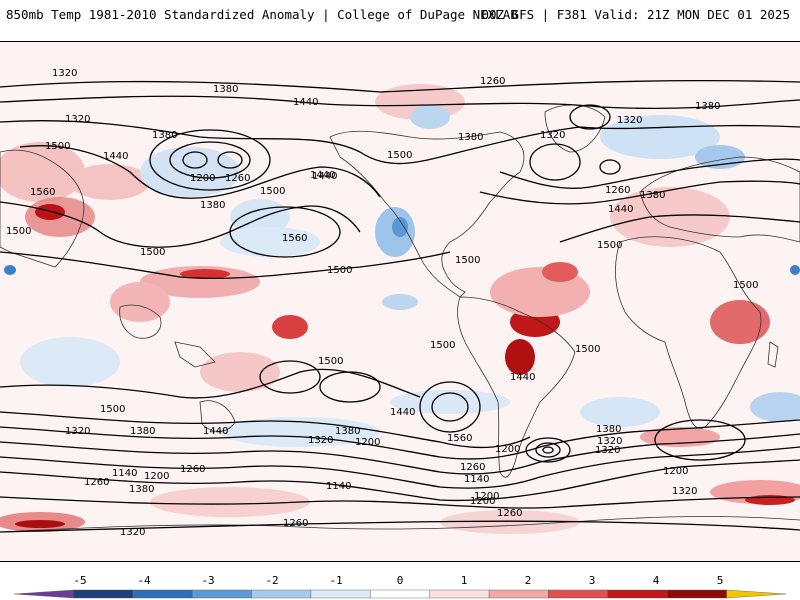  I want to click on color-scale-tick-label: 5, so click(720, 580).